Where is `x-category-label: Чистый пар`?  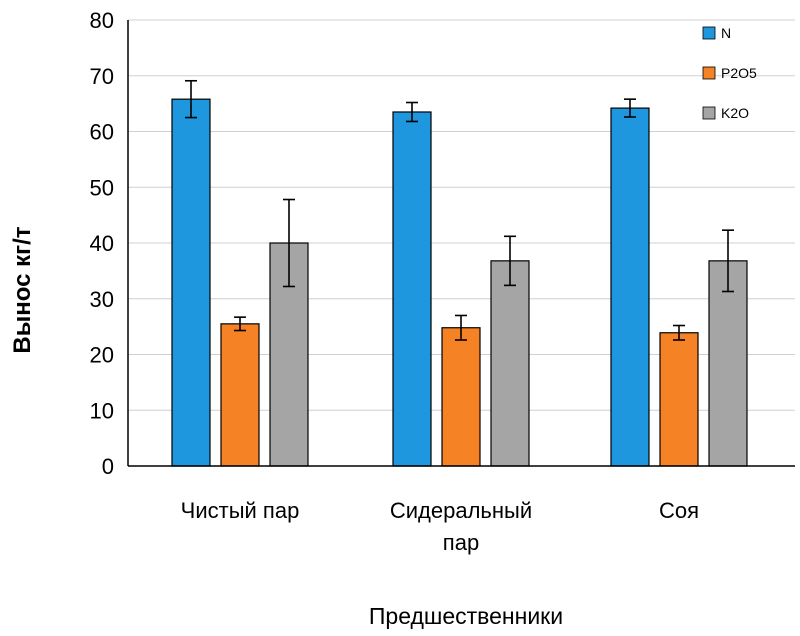
x-category-label: Чистый пар is located at coordinates (240, 510).